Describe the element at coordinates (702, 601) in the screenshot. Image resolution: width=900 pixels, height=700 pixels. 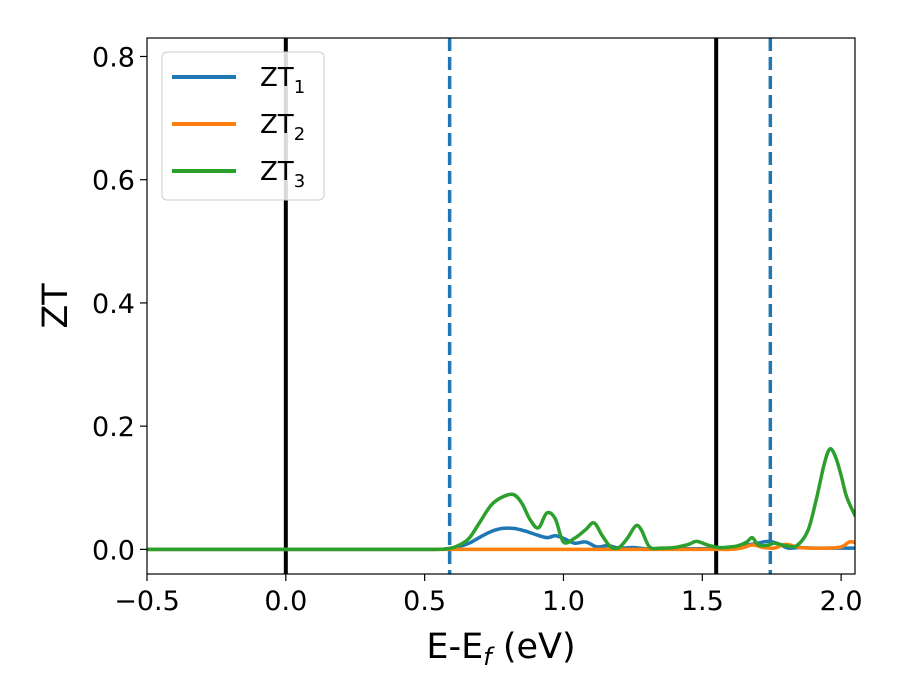
I see `x-tick-label: 1.5` at that location.